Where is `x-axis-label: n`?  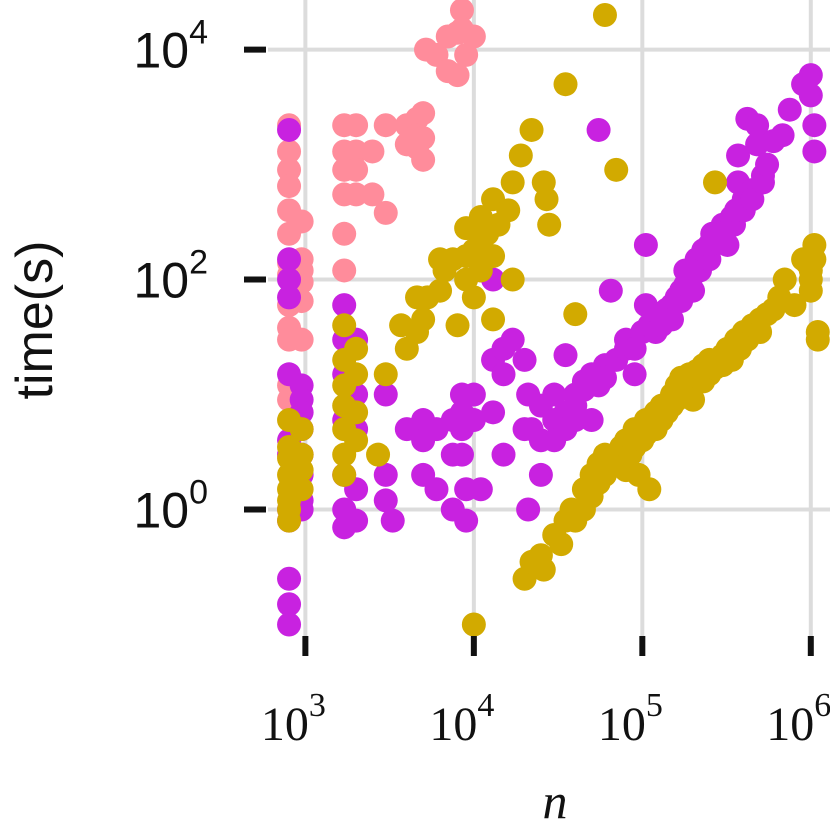
x-axis-label: n is located at coordinates (555, 801).